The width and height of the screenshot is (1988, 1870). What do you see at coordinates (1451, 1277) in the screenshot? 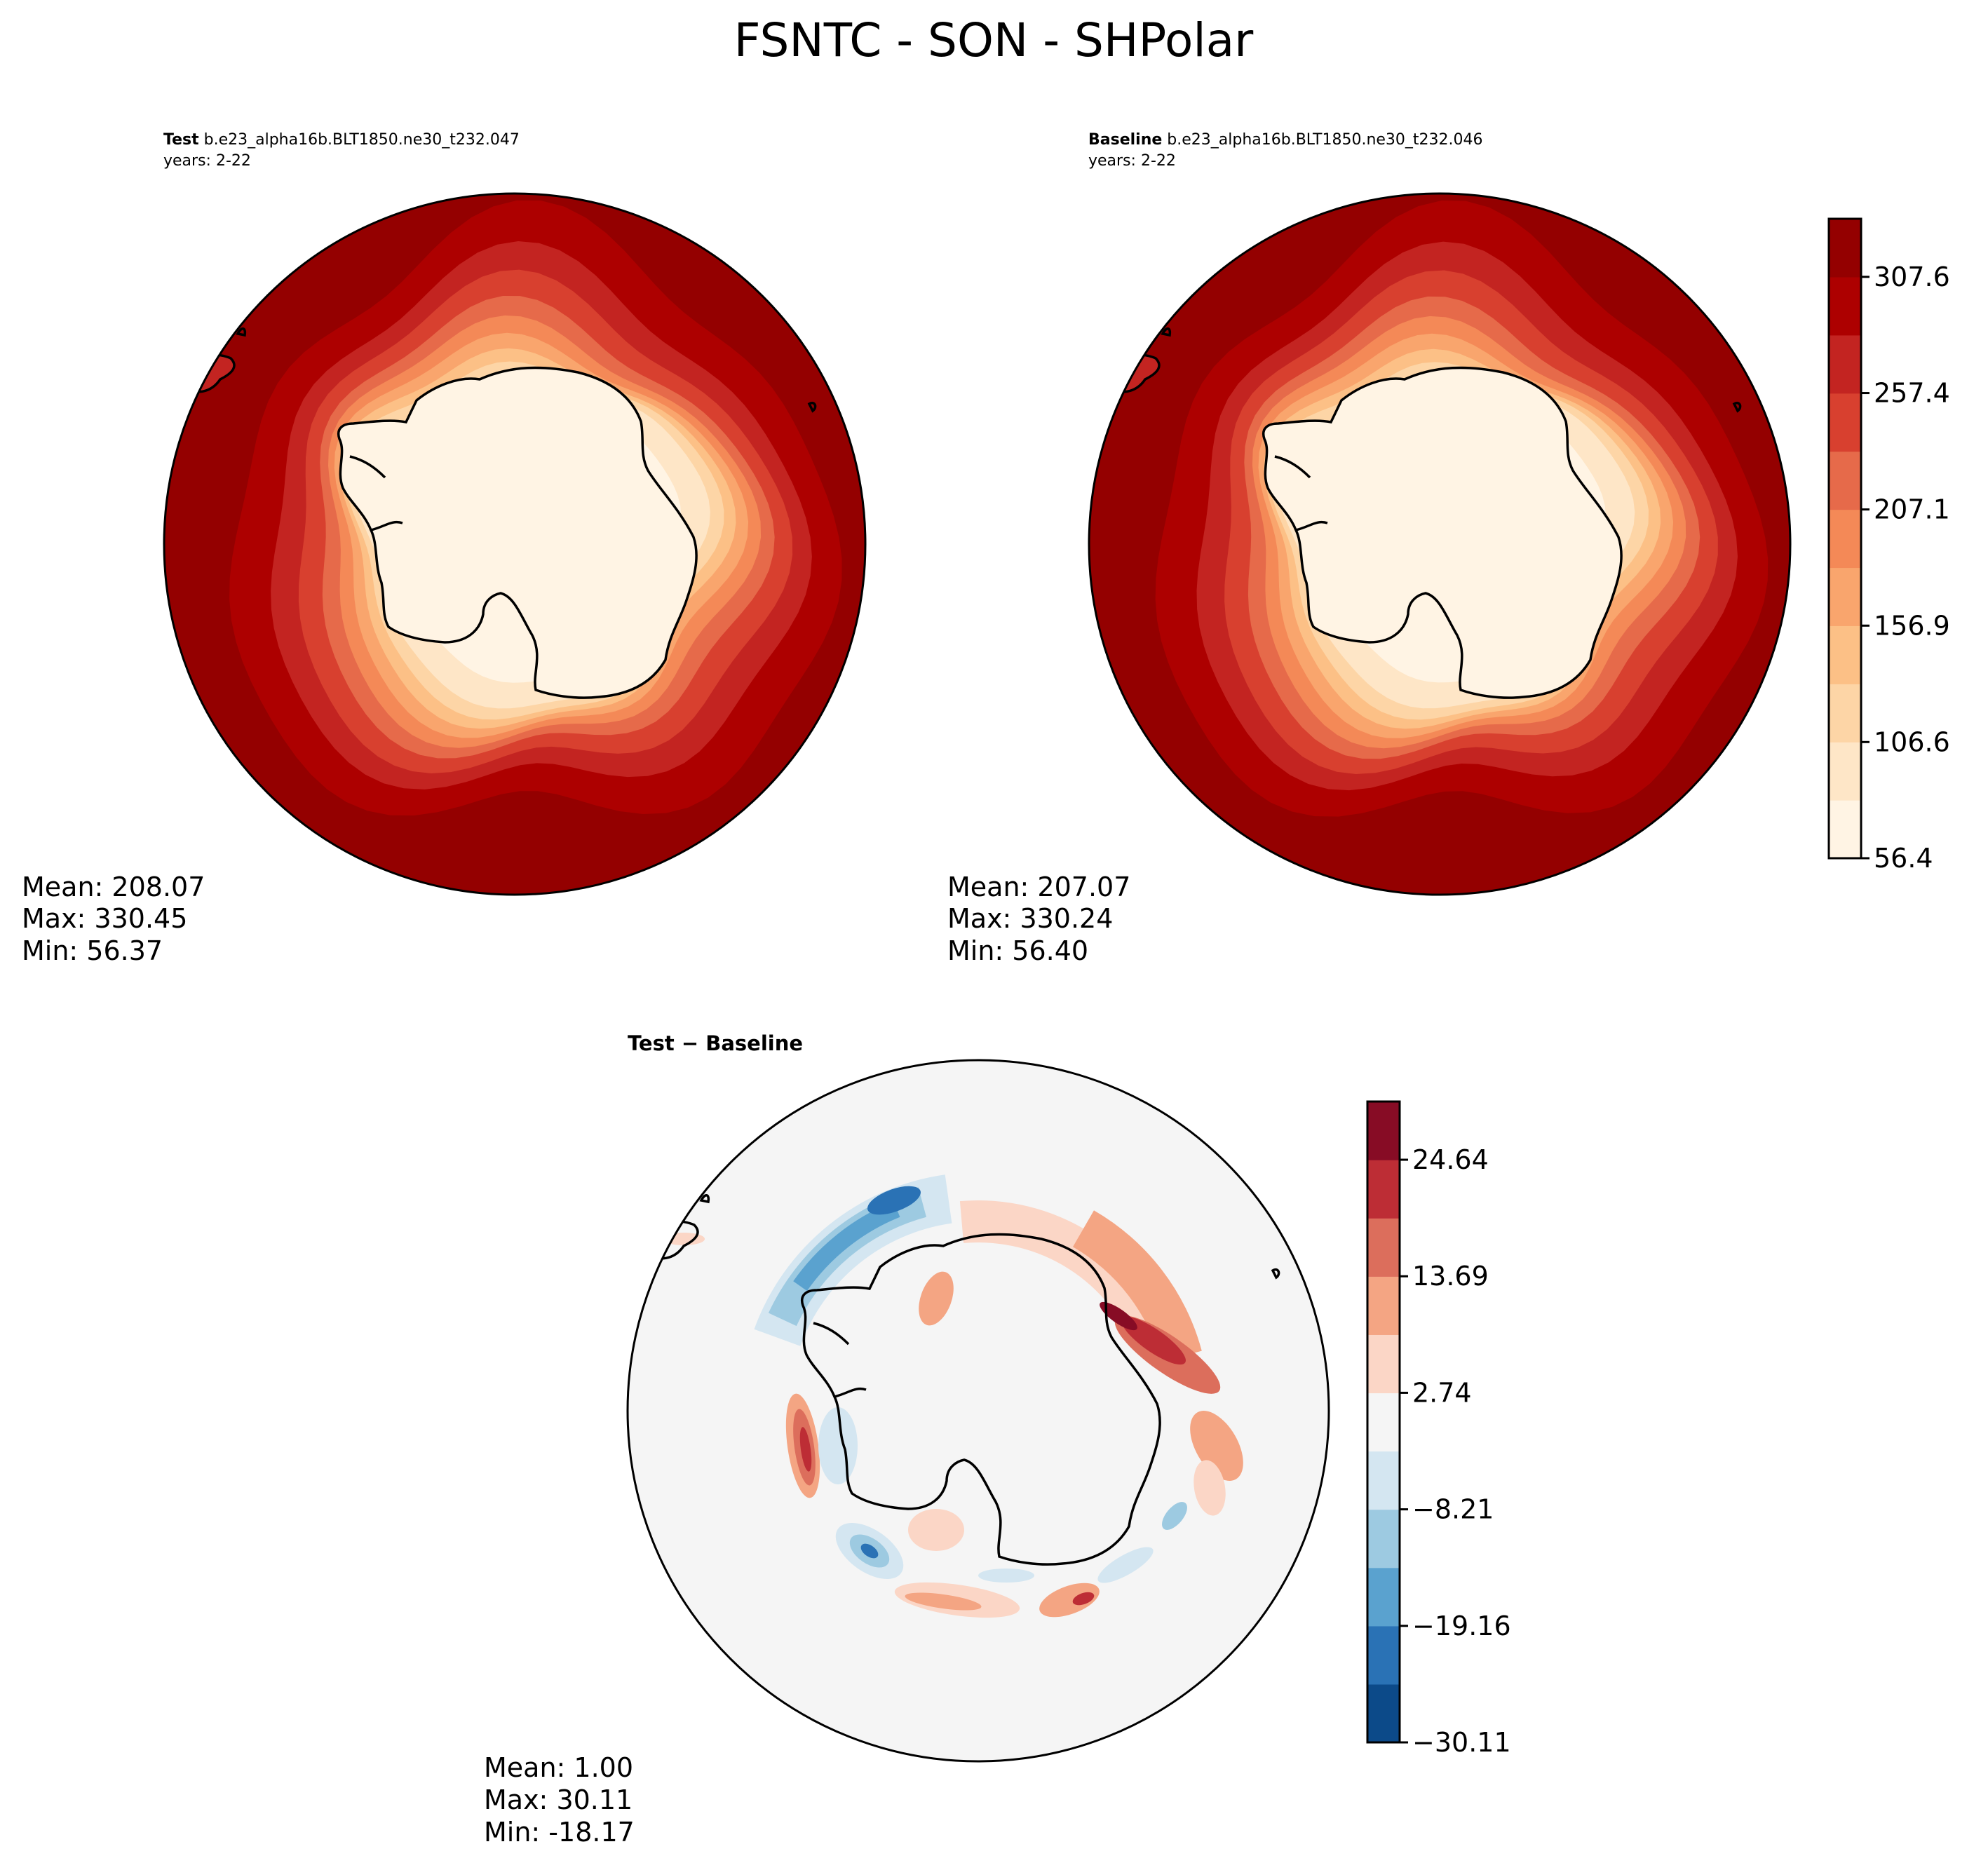
I see `diff-colorbar-tick-label-1: 13.69` at bounding box center [1451, 1277].